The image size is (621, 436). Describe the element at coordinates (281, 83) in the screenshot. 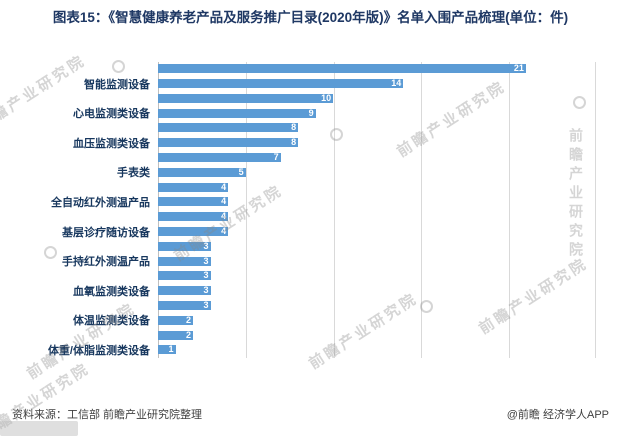

I see `bar: 14` at that location.